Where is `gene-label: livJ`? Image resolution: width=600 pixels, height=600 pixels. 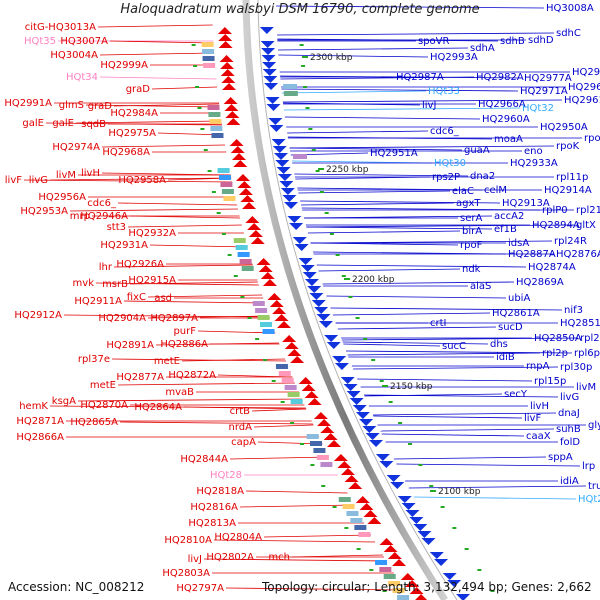
gene-label: livJ is located at coordinates (429, 105).